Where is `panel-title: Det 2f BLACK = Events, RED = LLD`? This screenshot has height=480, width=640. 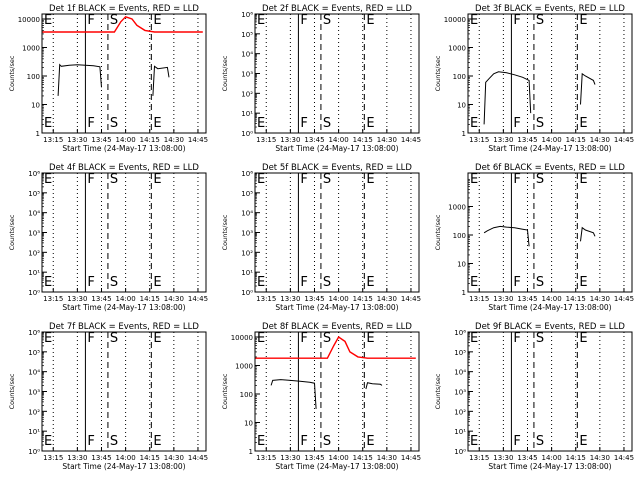
panel-title: Det 2f BLACK = Events, RED = LLD is located at coordinates (337, 9).